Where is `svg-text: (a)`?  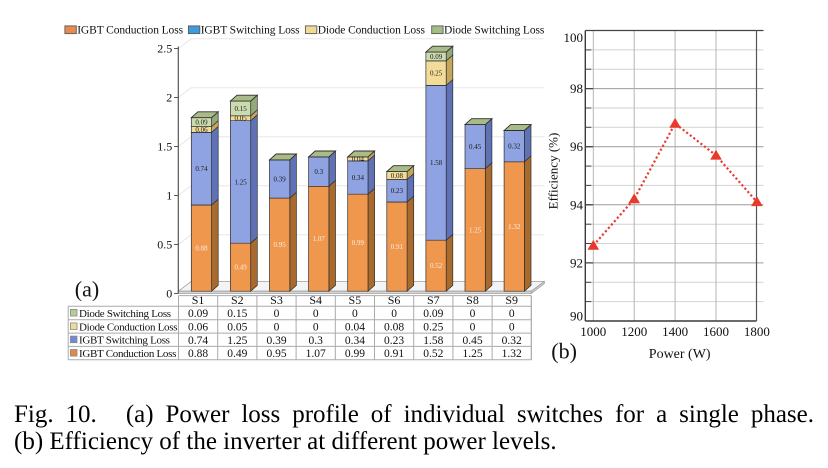
svg-text: (a) is located at coordinates (87, 289).